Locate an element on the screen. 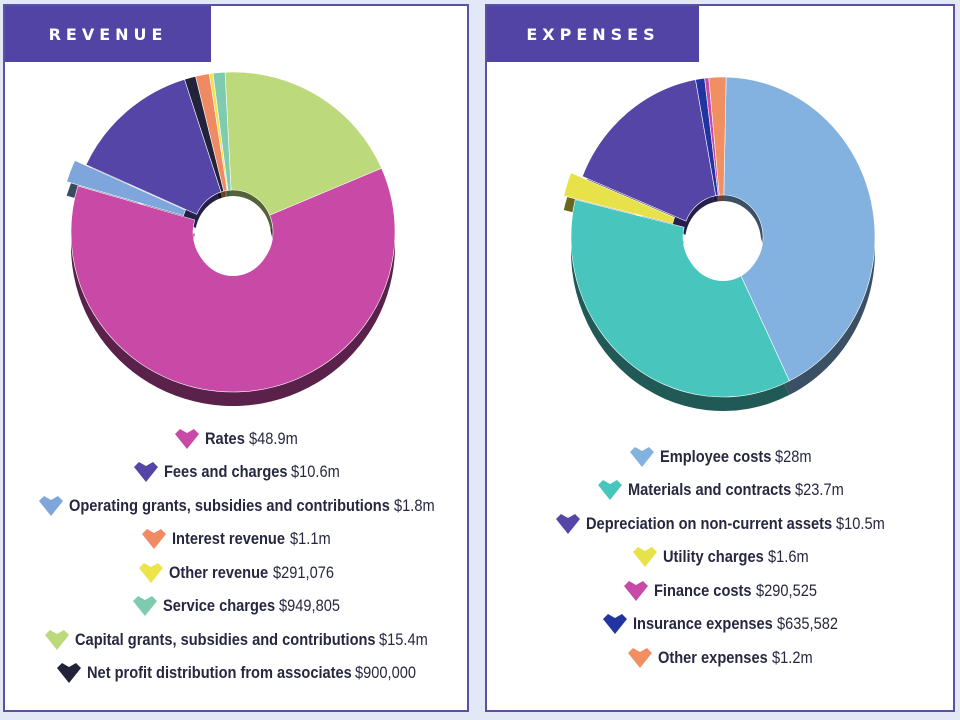 This screenshot has height=720, width=960. legend-value: $290,525 is located at coordinates (786, 590).